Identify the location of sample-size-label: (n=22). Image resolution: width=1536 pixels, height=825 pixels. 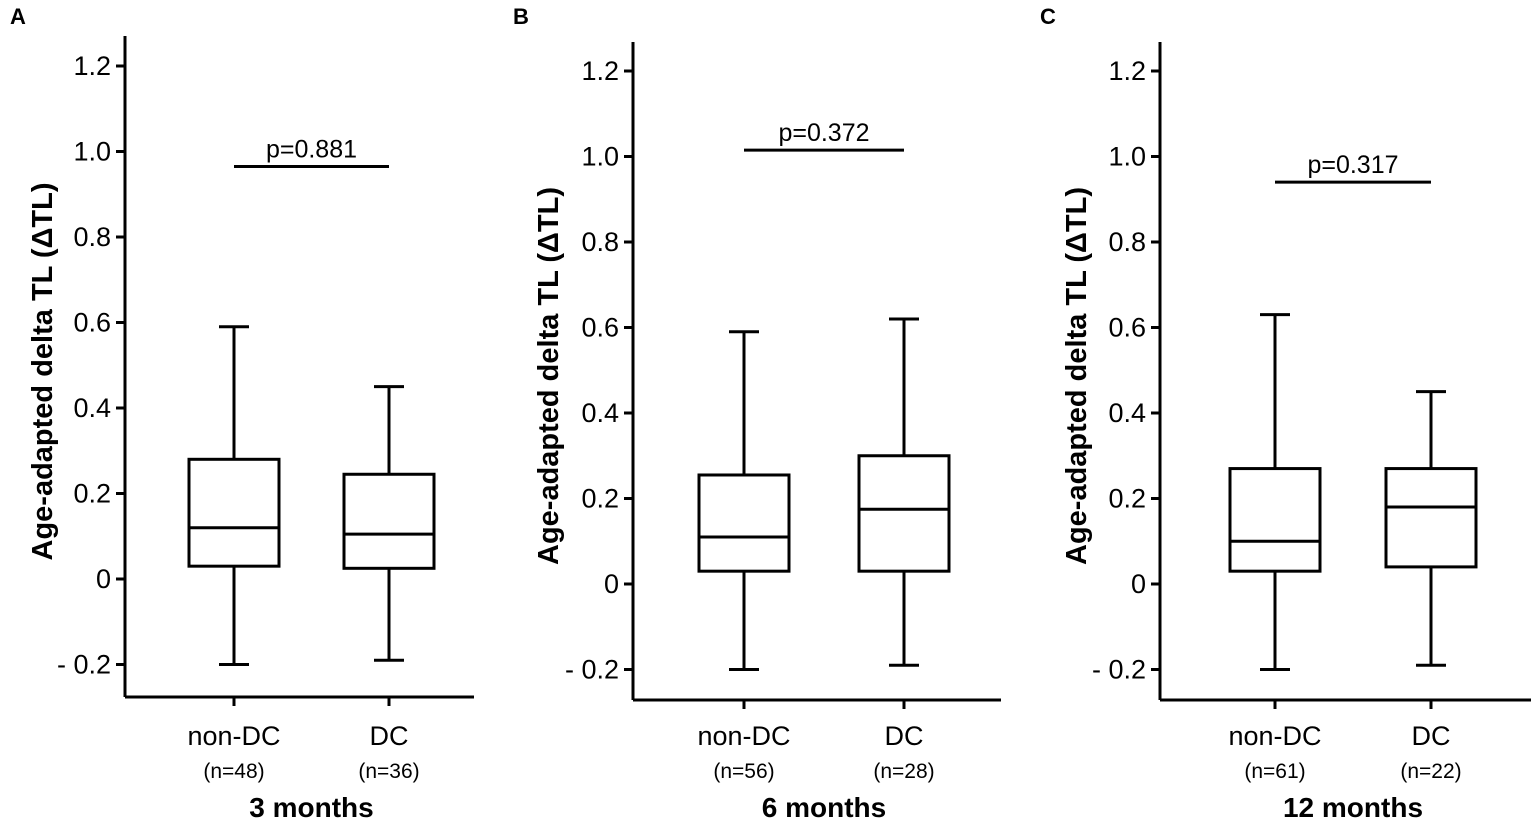
(1430, 771).